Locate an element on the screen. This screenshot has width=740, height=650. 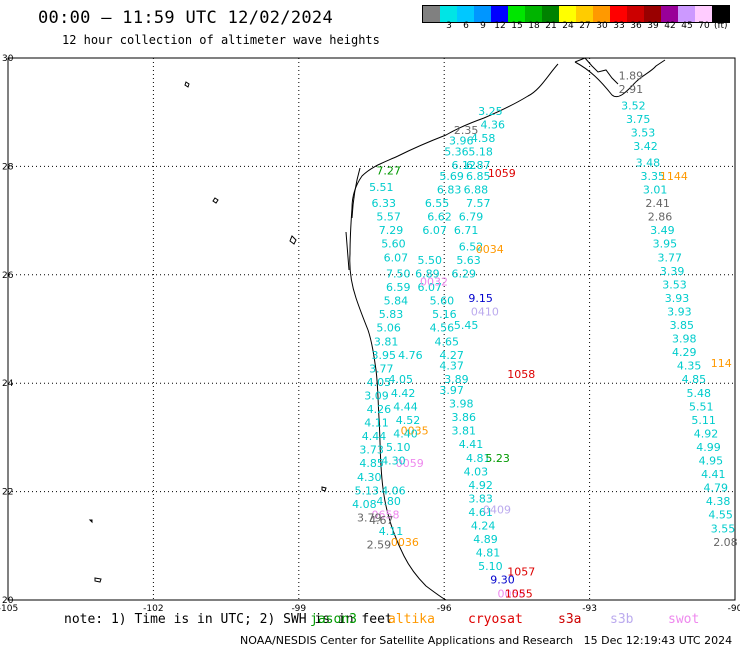
satellite-name-s3b: s3b is located at coordinates (622, 619).